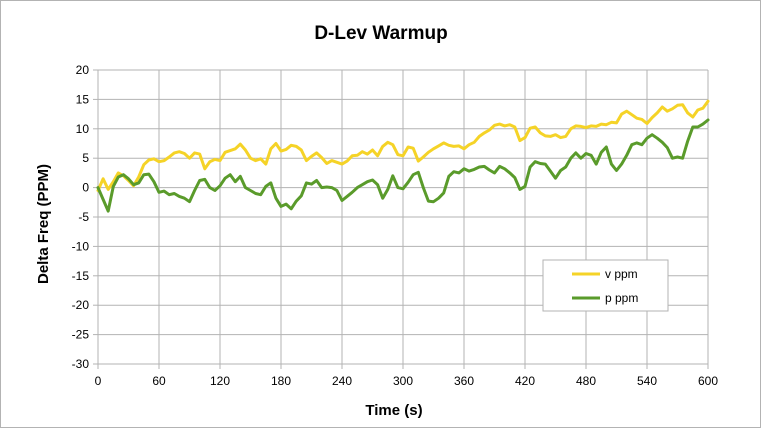 The width and height of the screenshot is (761, 429). I want to click on x-axis-title: Time (s), so click(393, 410).